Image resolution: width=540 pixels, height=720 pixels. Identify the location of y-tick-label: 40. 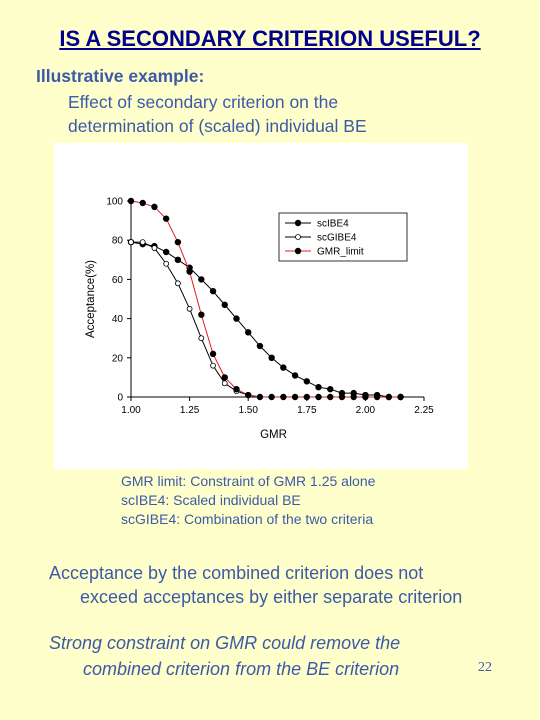
(118, 319).